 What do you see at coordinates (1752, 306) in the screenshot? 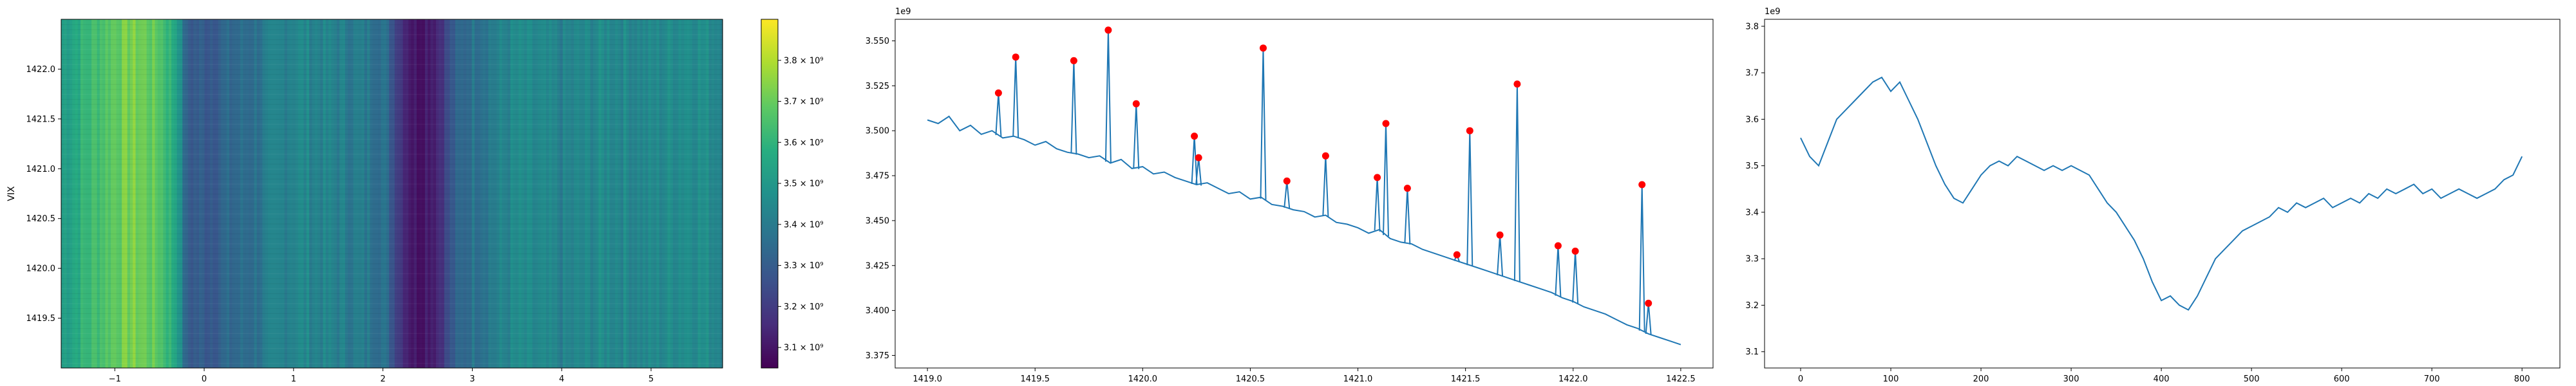
I see `y-tick-label: 3.2` at bounding box center [1752, 306].